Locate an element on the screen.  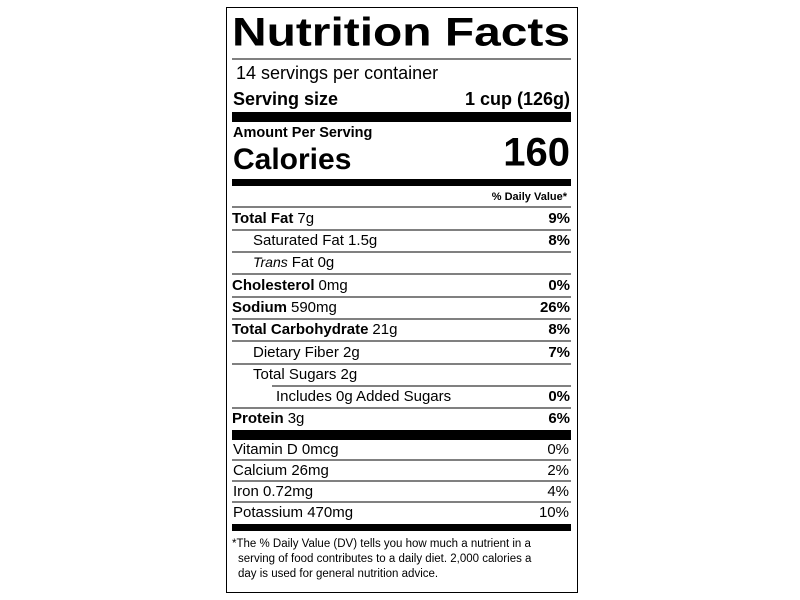
nutrient-name: Cholesterol is located at coordinates (273, 285).